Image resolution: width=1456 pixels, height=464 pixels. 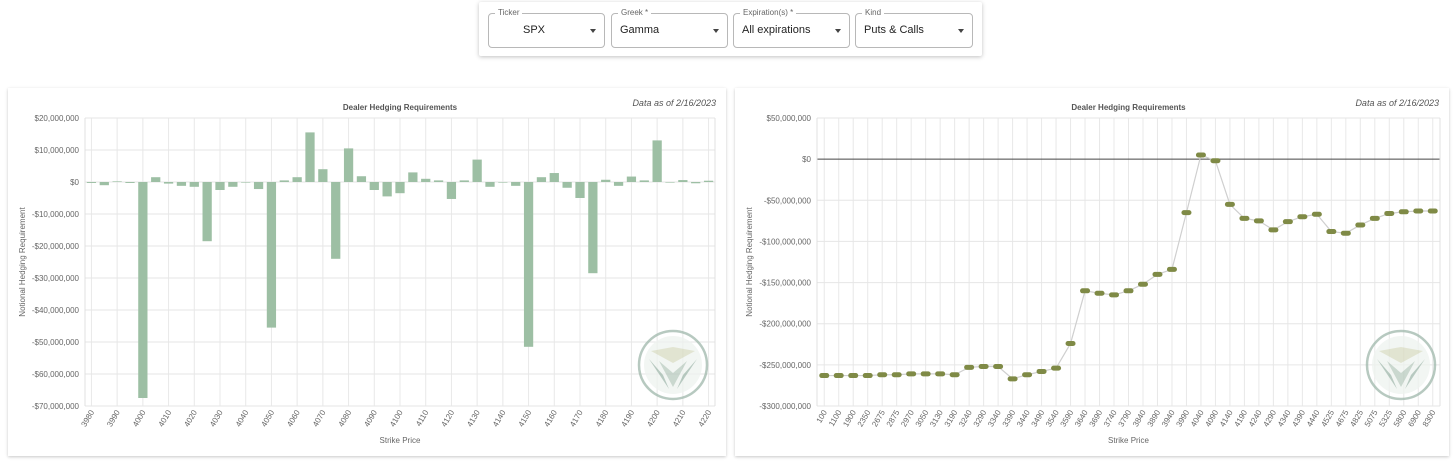 I want to click on x-tick-label: 3740, so click(x=1110, y=418).